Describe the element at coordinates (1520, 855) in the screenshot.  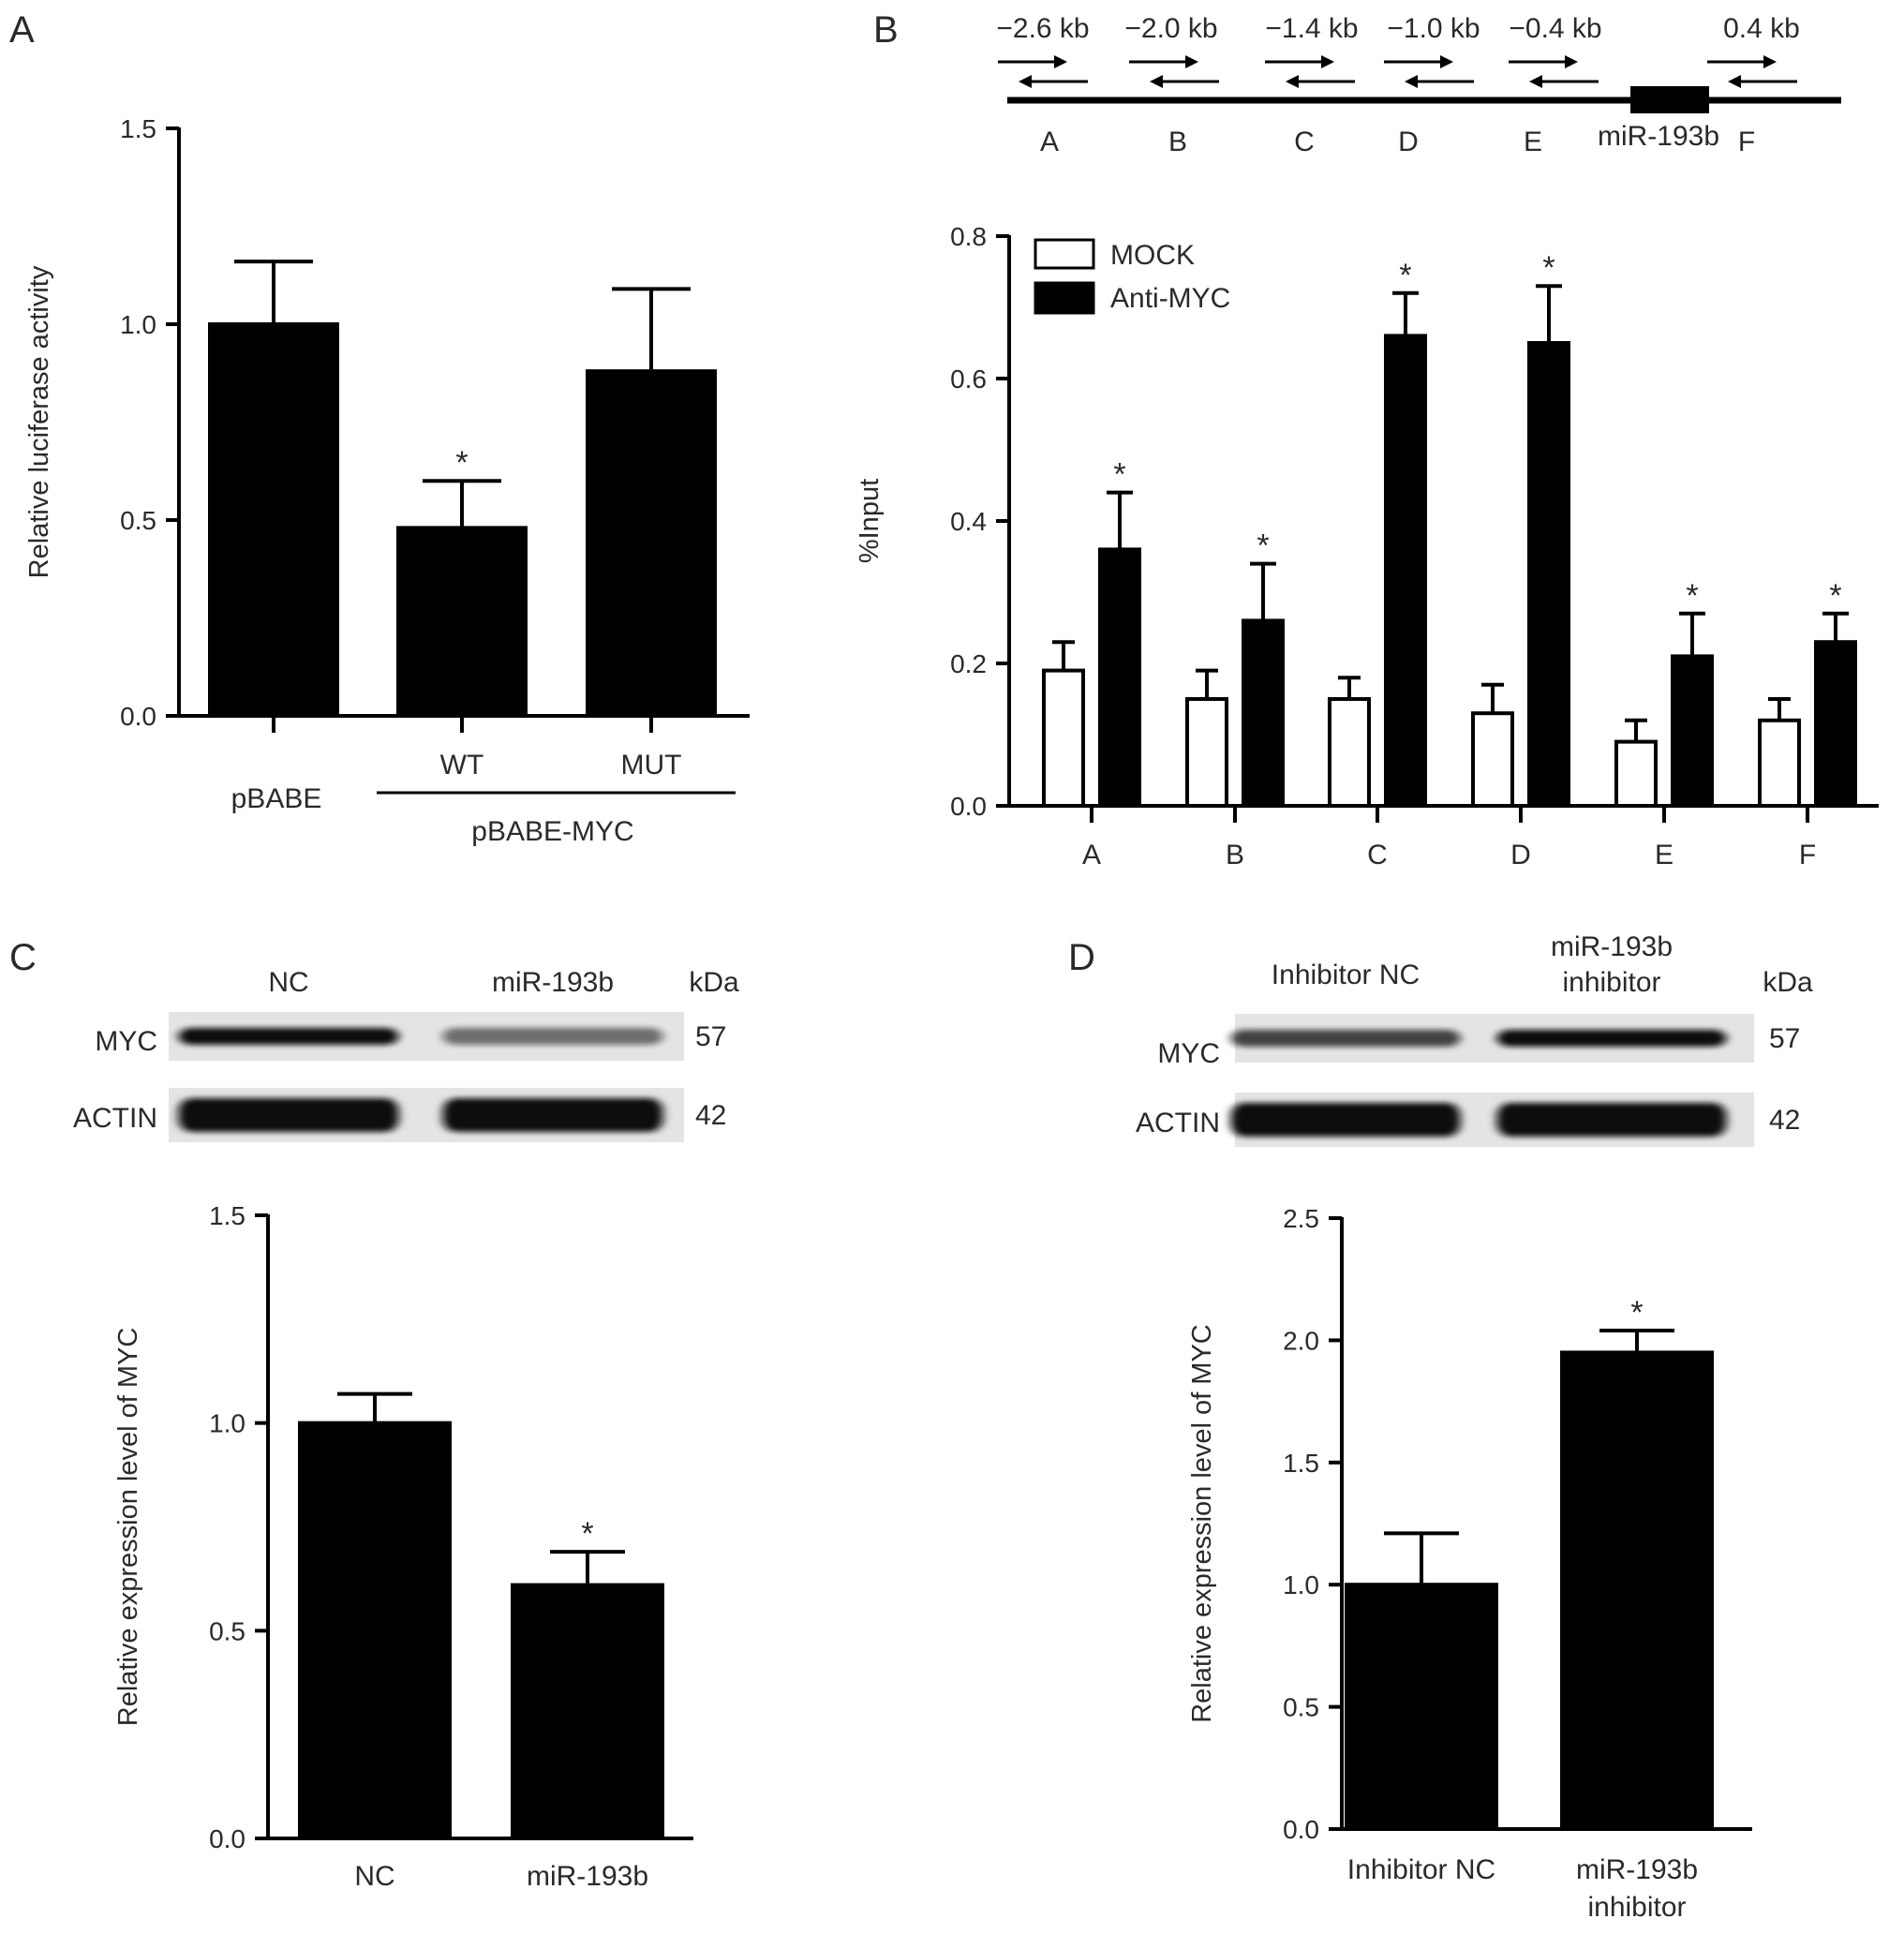
I see `chart-b-category-label: D` at that location.